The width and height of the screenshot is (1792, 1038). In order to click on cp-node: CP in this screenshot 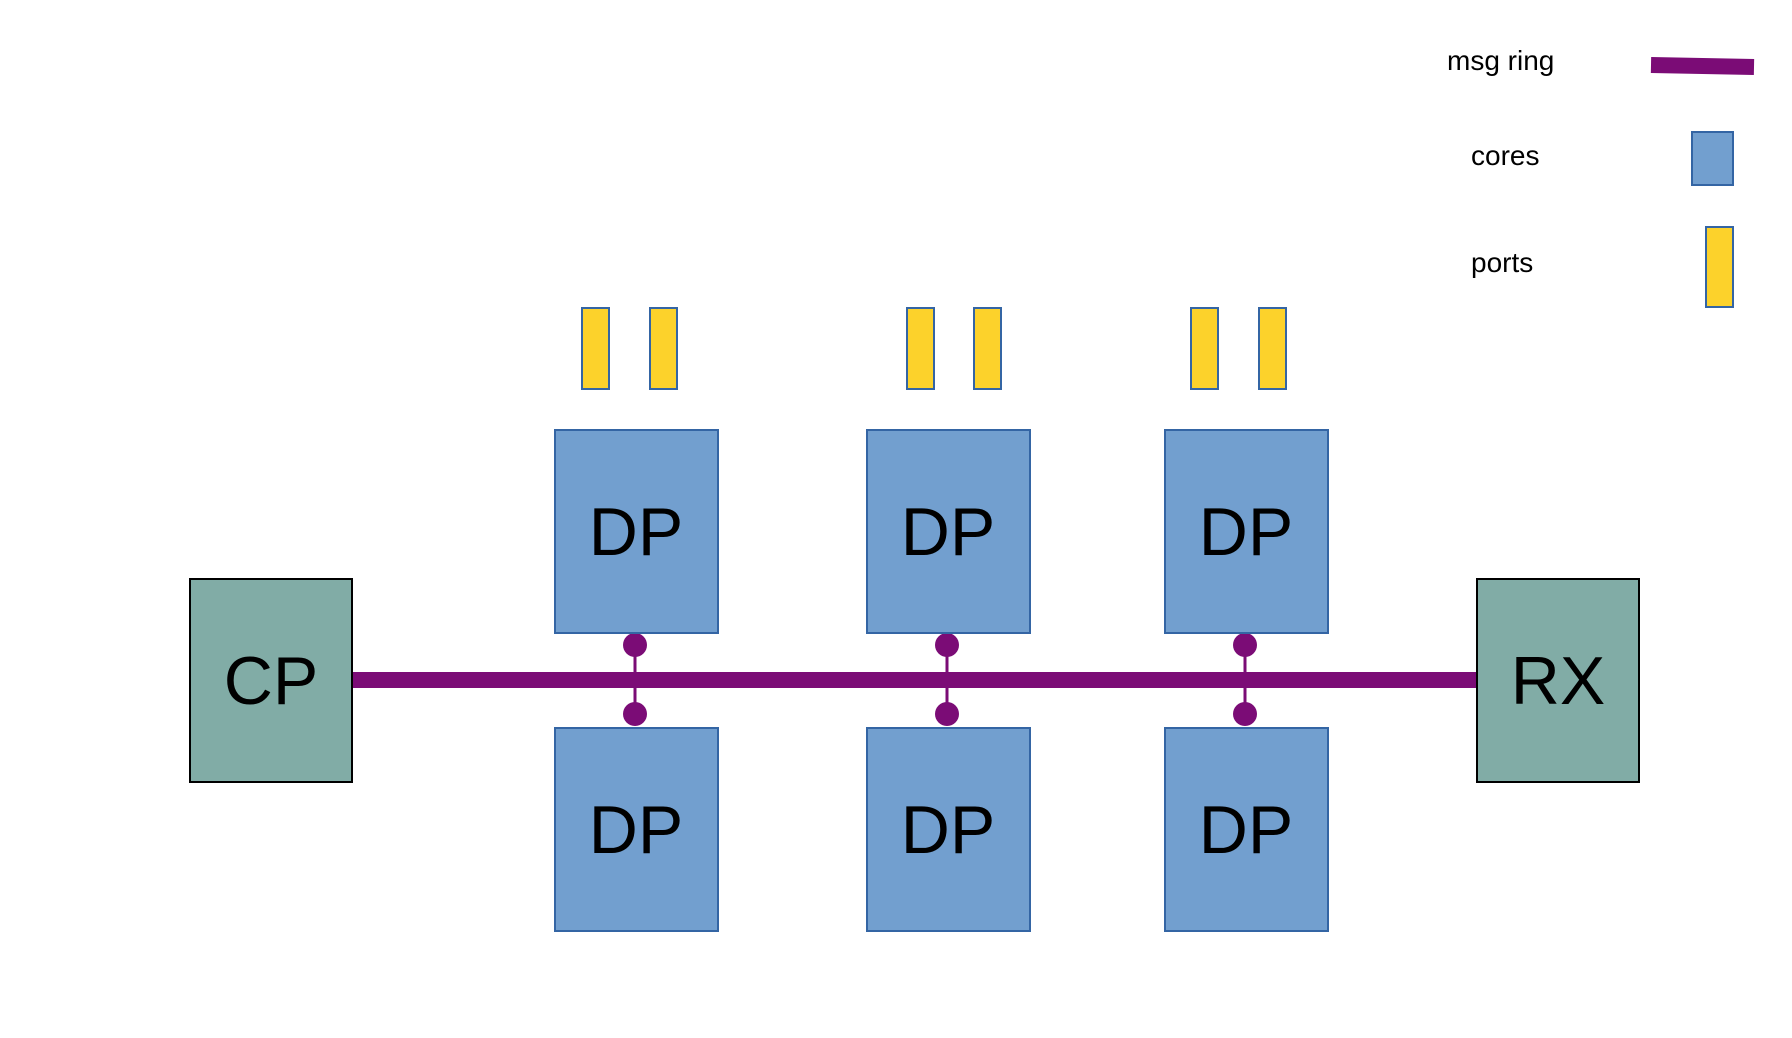, I will do `click(271, 680)`.